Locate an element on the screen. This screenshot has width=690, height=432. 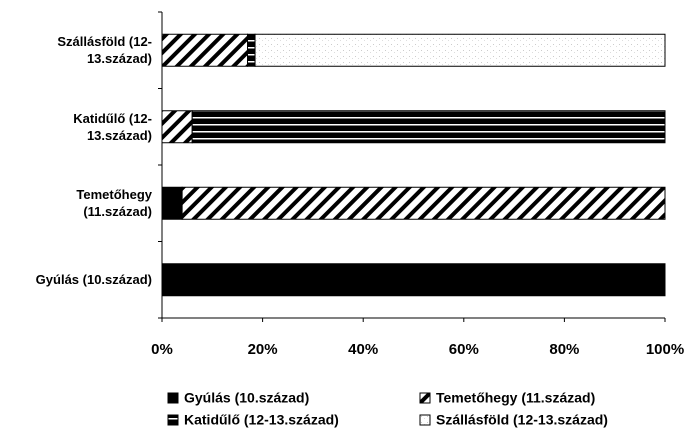
x-tick-label: 80% is located at coordinates (564, 349).